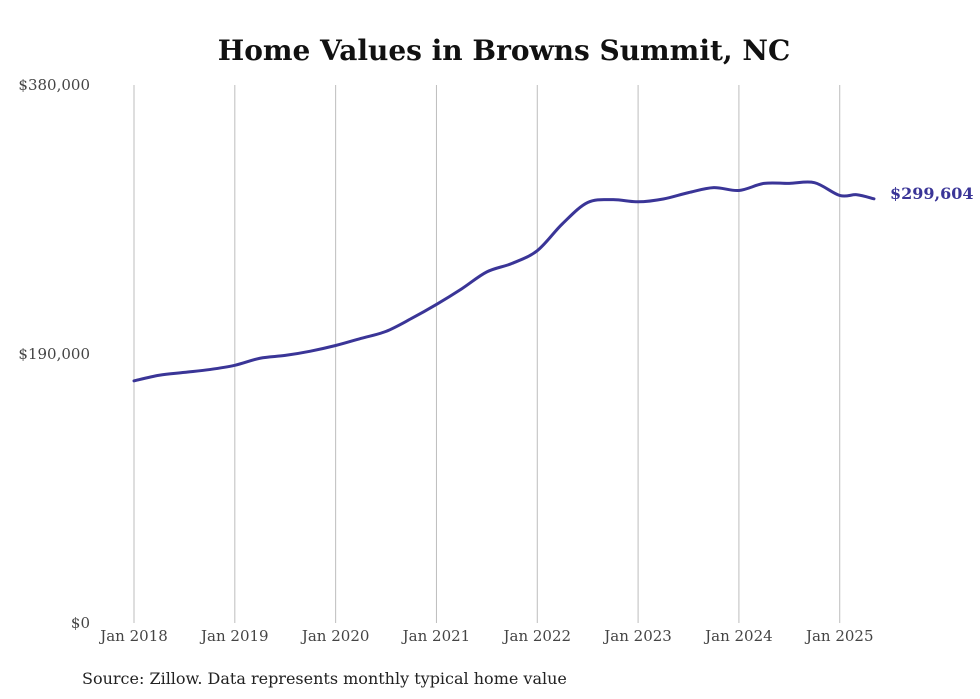 This screenshot has height=699, width=980. Describe the element at coordinates (839, 636) in the screenshot. I see `x-tick-label: Jan 2025` at that location.